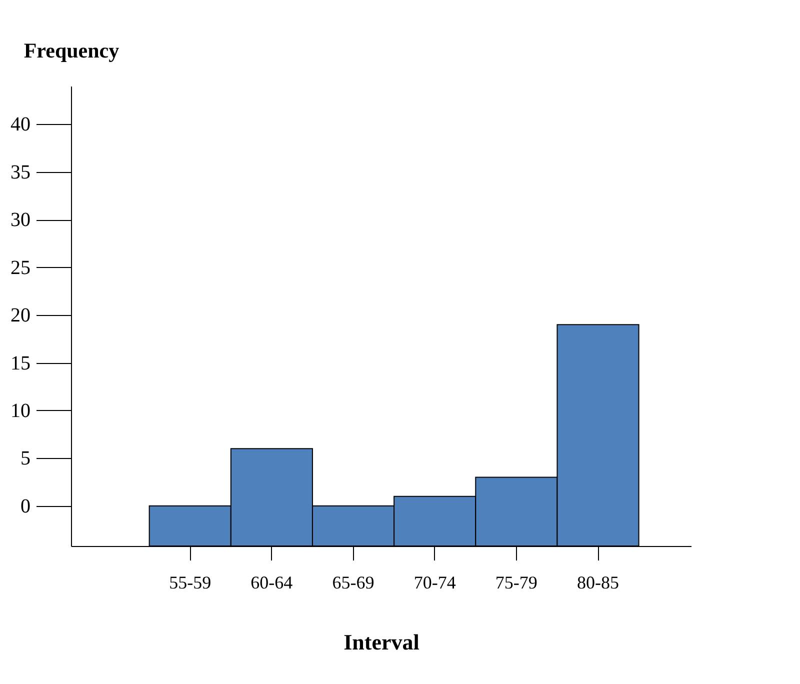 The height and width of the screenshot is (684, 800). Describe the element at coordinates (25, 459) in the screenshot. I see `y-tick-label: 5` at that location.